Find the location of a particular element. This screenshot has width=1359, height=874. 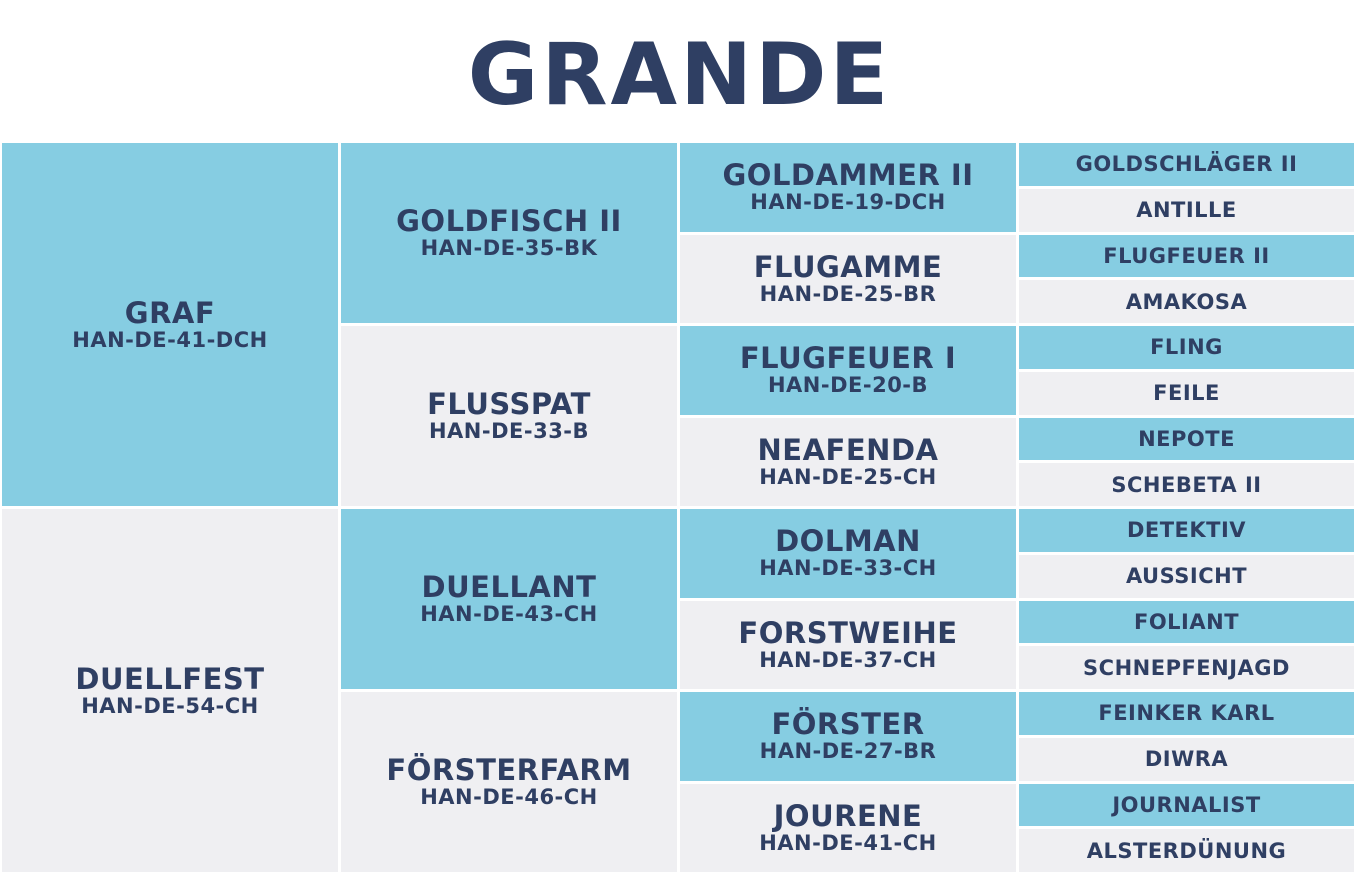

gg-grandparent-cell: SCHNEPFENJAGD is located at coordinates (1186, 667).